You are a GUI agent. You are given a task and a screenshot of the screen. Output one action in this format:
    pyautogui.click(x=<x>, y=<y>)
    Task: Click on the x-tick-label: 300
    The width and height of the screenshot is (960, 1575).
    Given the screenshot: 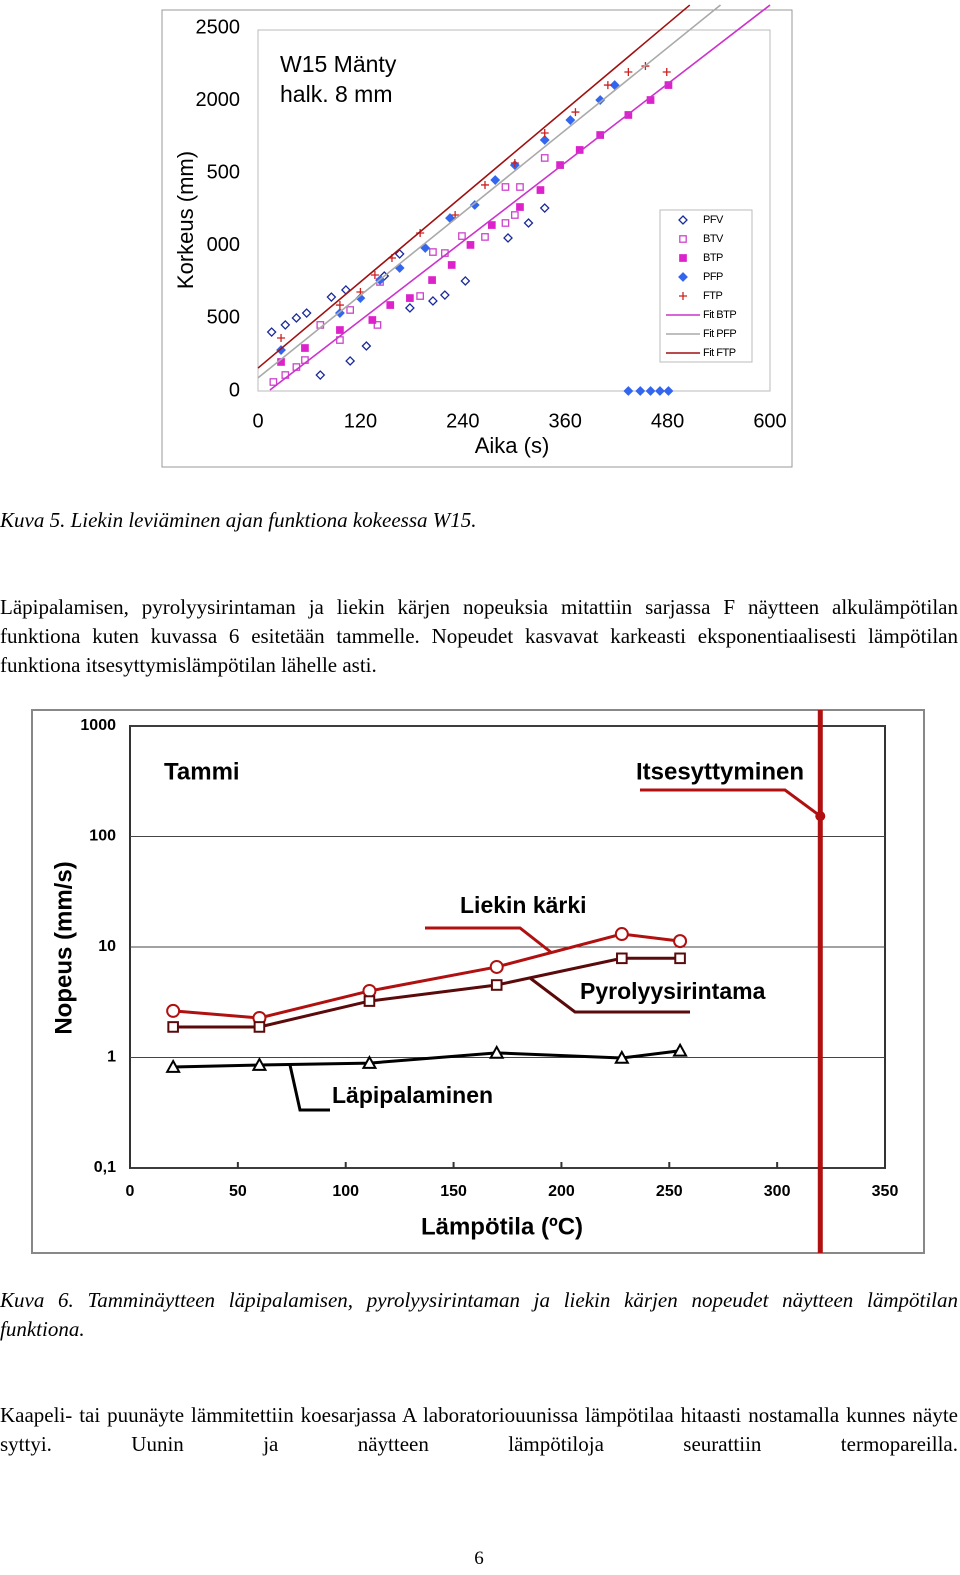 What is the action you would take?
    pyautogui.click(x=777, y=1191)
    